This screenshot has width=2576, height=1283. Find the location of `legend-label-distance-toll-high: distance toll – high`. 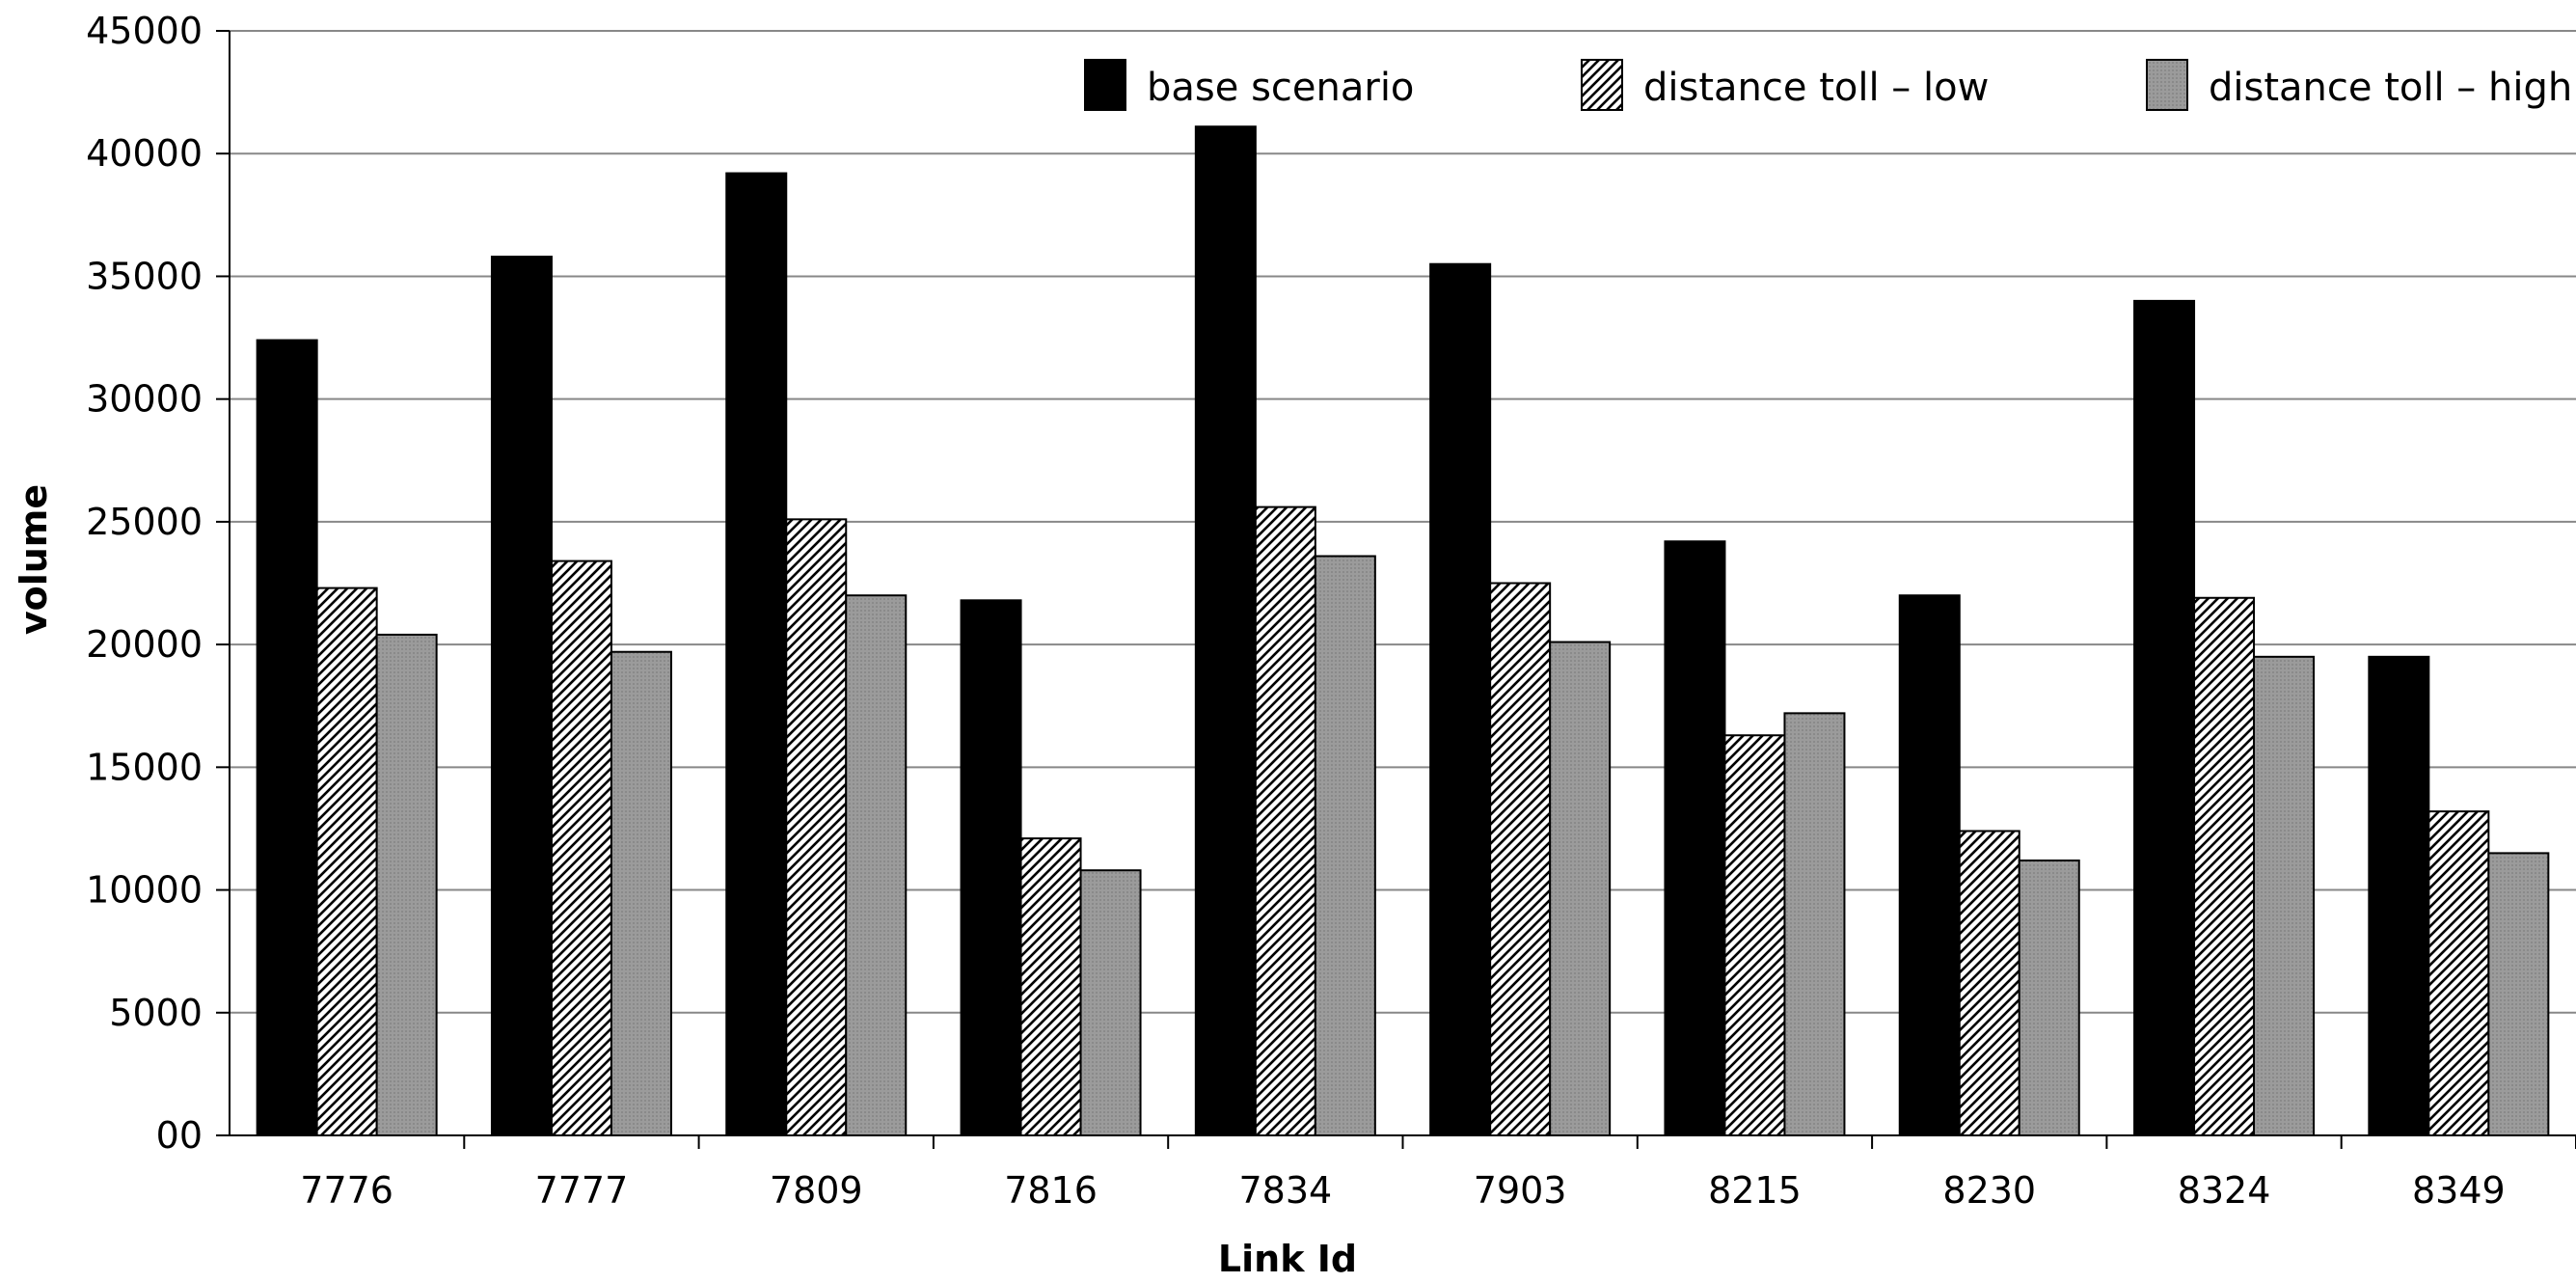

legend-label-distance-toll-high: distance toll – high is located at coordinates (2390, 88).